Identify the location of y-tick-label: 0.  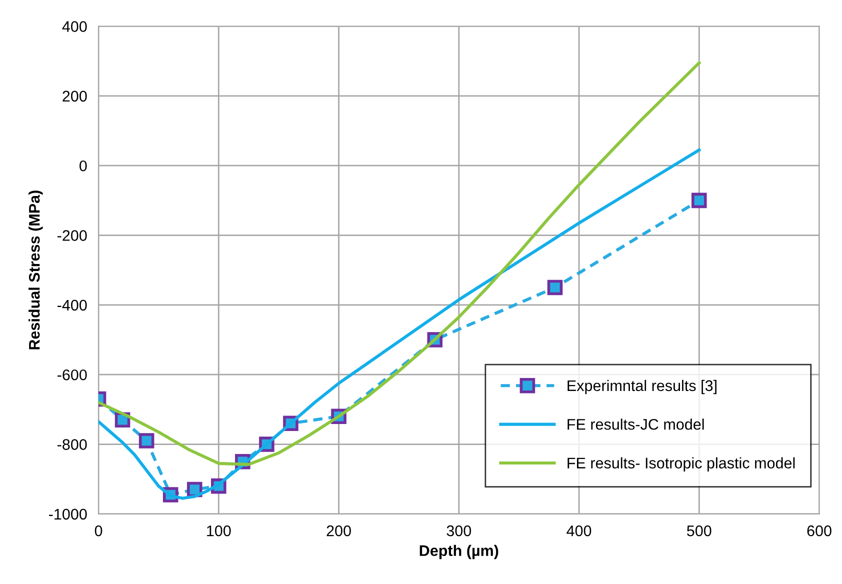
(83, 166).